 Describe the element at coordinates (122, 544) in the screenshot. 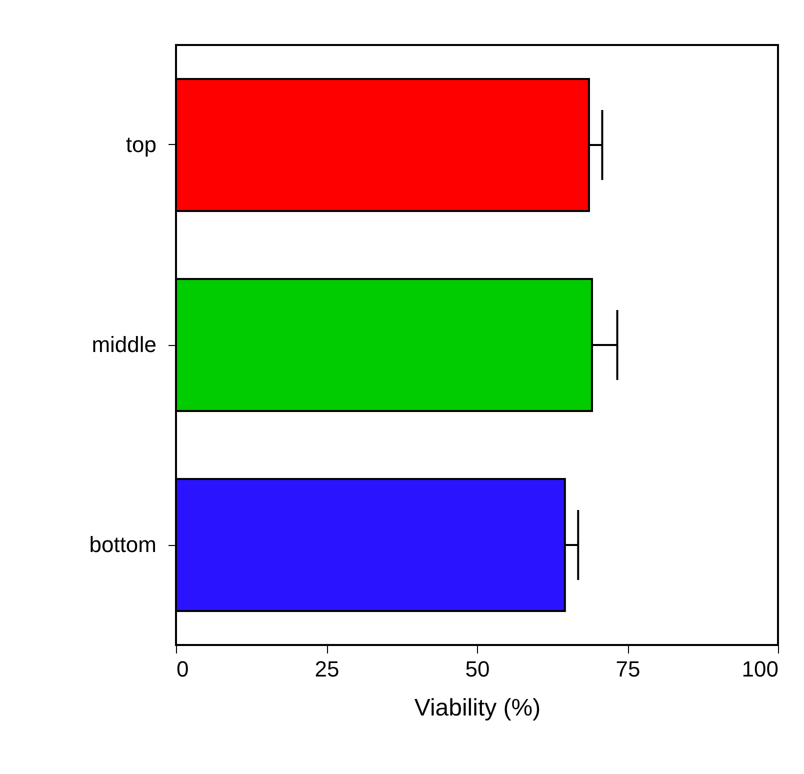

I see `y-tick-label: bottom` at that location.